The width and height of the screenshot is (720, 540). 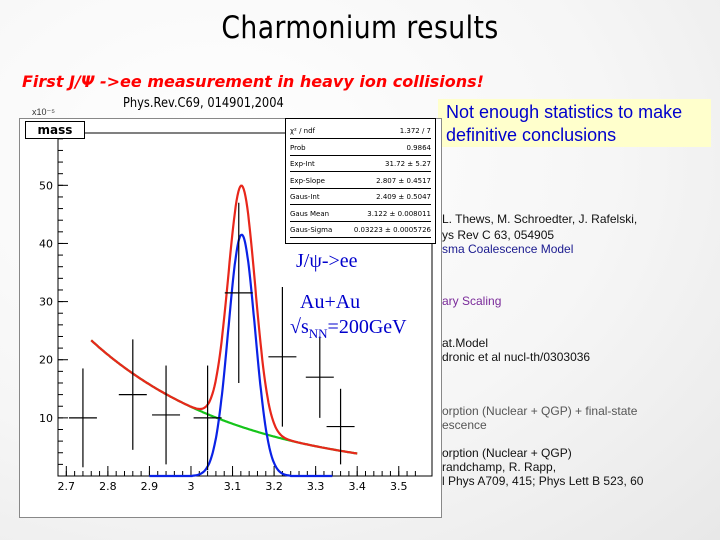 I want to click on stats-key: Prob, so click(x=298, y=147).